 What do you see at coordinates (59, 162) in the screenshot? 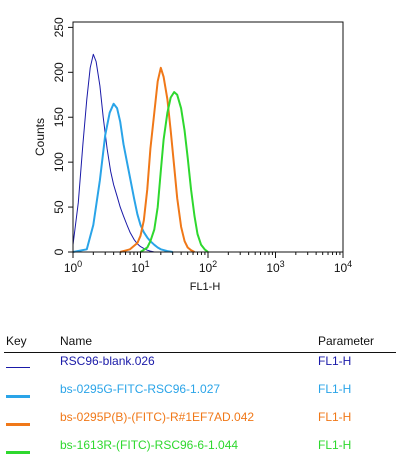
I see `y-tick-label: 100` at bounding box center [59, 162].